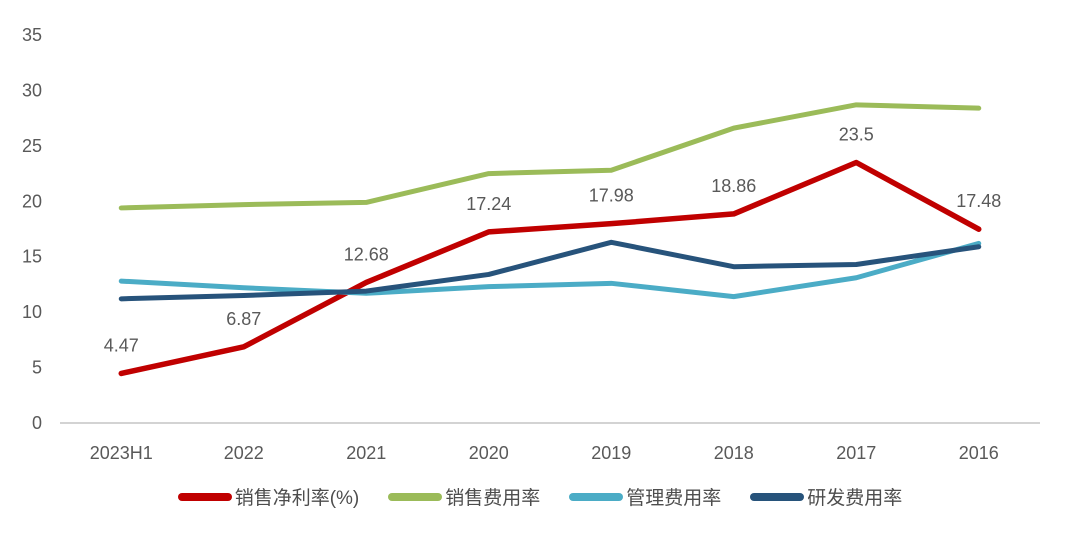 This screenshot has width=1080, height=534. I want to click on y-axis-tick-label: 35, so click(32, 35).